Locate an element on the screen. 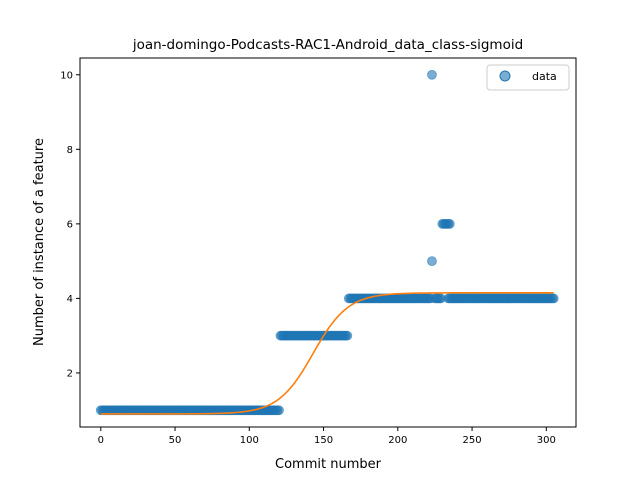  x-tick-label: 0 is located at coordinates (101, 440).